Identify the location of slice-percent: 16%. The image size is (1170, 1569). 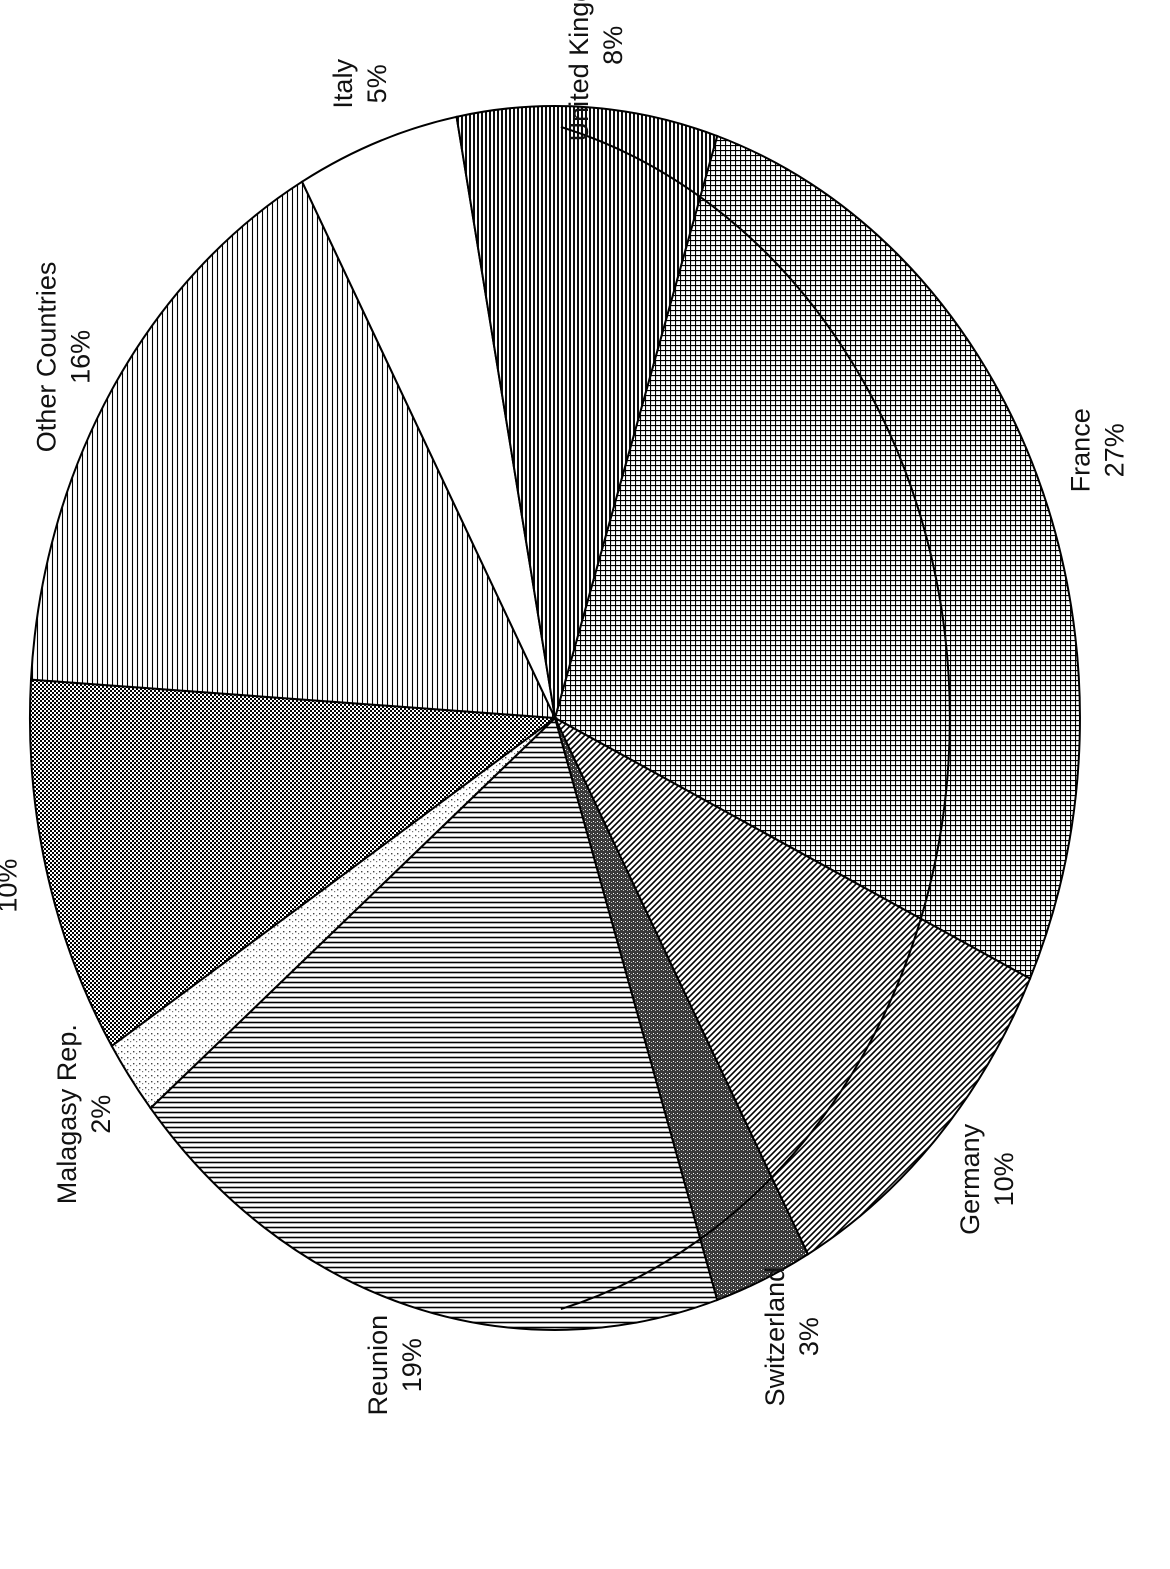
(80, 357).